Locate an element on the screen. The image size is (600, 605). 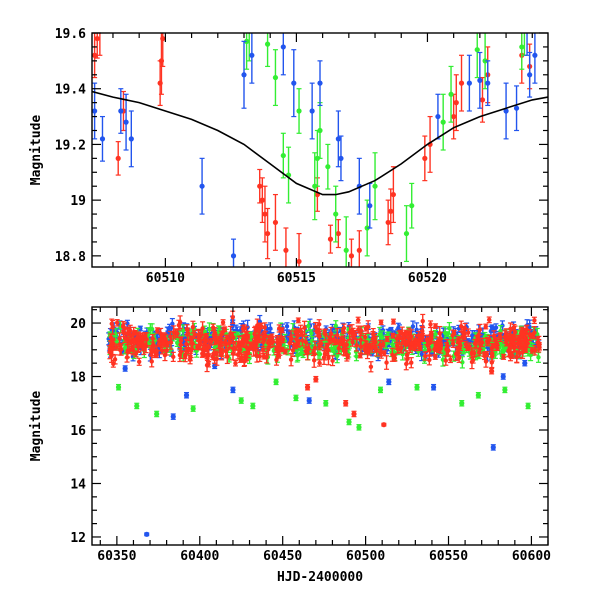
y-tick-label: 18.8 is located at coordinates (70, 257).